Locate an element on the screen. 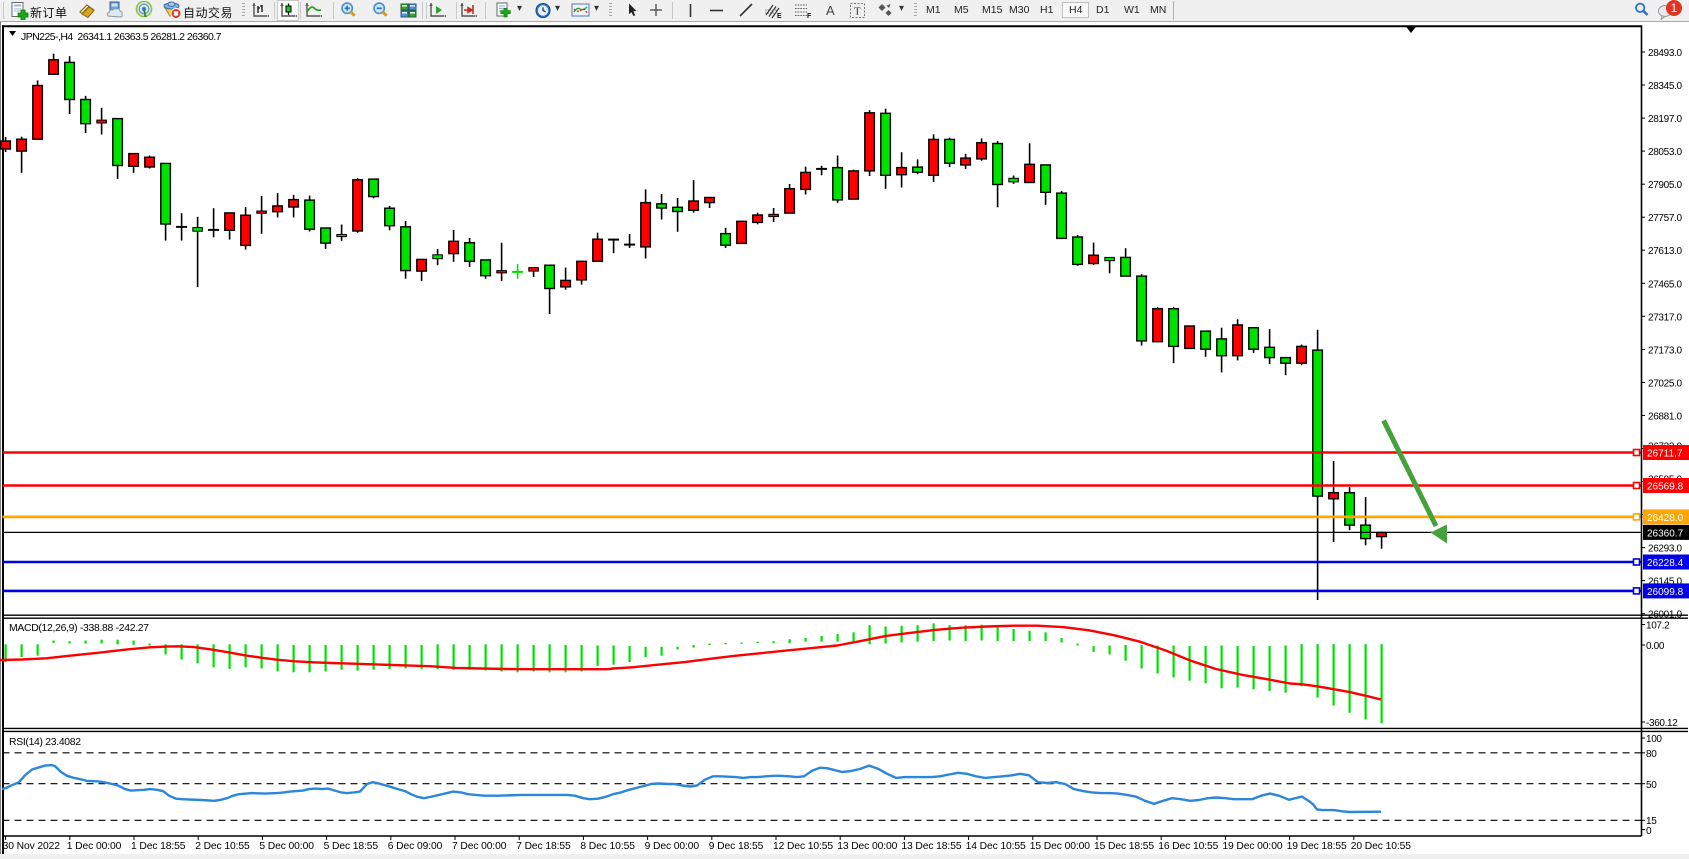 This screenshot has height=859, width=1689. svg-text: 0.00 is located at coordinates (1655, 646).